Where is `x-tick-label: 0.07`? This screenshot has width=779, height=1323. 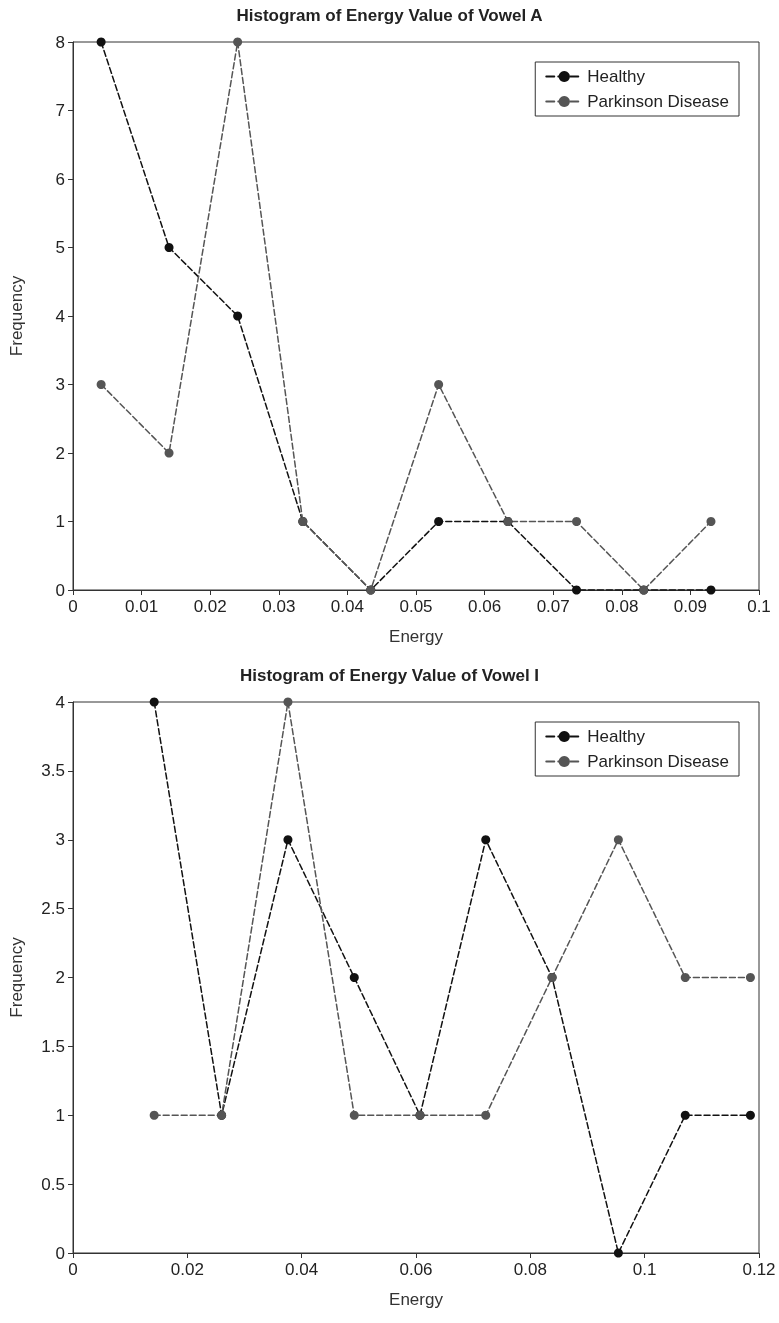
x-tick-label: 0.07 is located at coordinates (553, 606).